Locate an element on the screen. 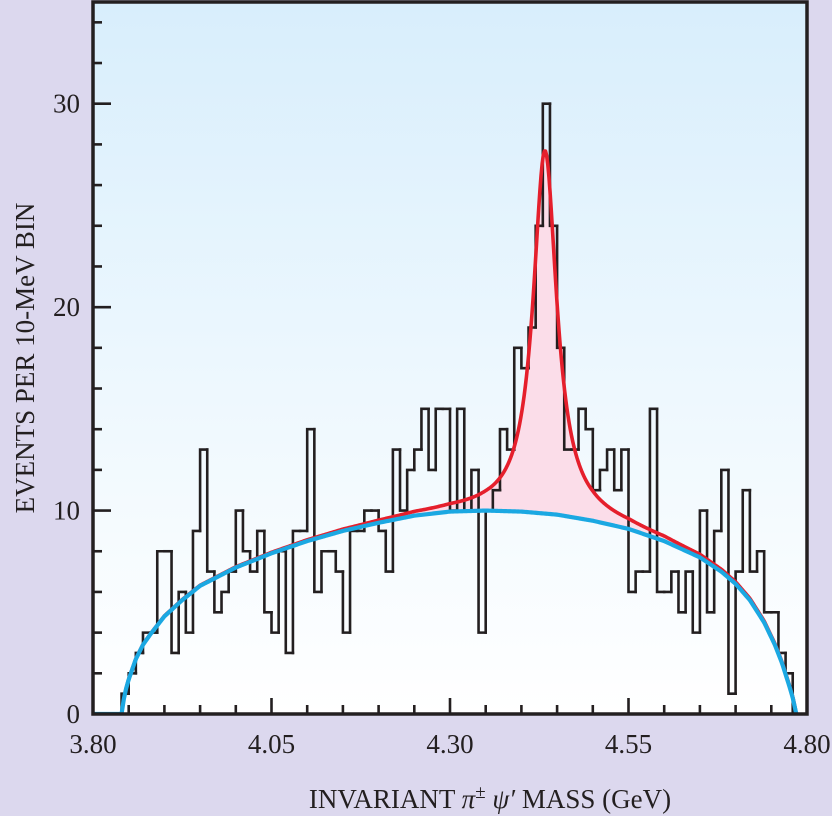 This screenshot has height=816, width=832. x-tick-label: 4.30 is located at coordinates (449, 744).